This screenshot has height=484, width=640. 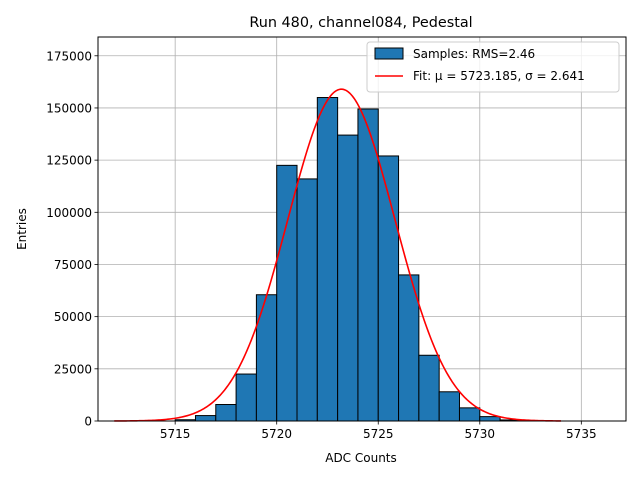 What do you see at coordinates (474, 54) in the screenshot?
I see `legend-histogram-label: Samples: RMS=2.46` at bounding box center [474, 54].